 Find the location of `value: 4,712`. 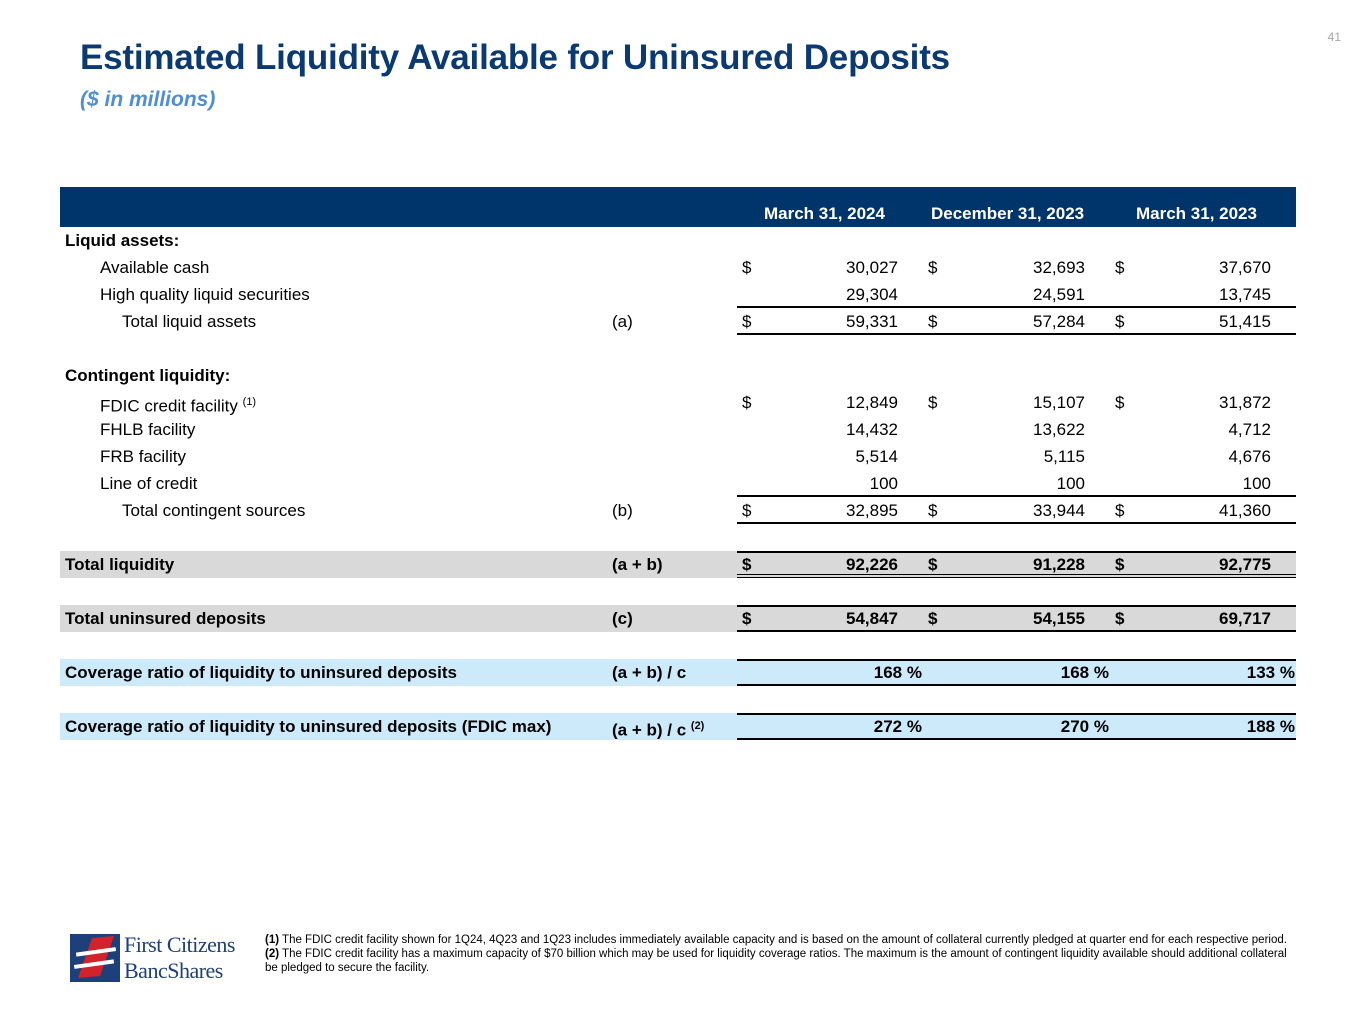

value: 4,712 is located at coordinates (1249, 429).